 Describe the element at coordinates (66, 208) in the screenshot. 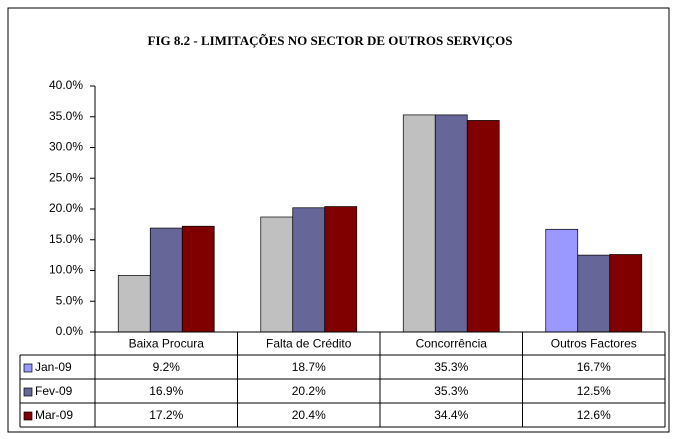

I see `y-tick-label: 20.0%` at that location.